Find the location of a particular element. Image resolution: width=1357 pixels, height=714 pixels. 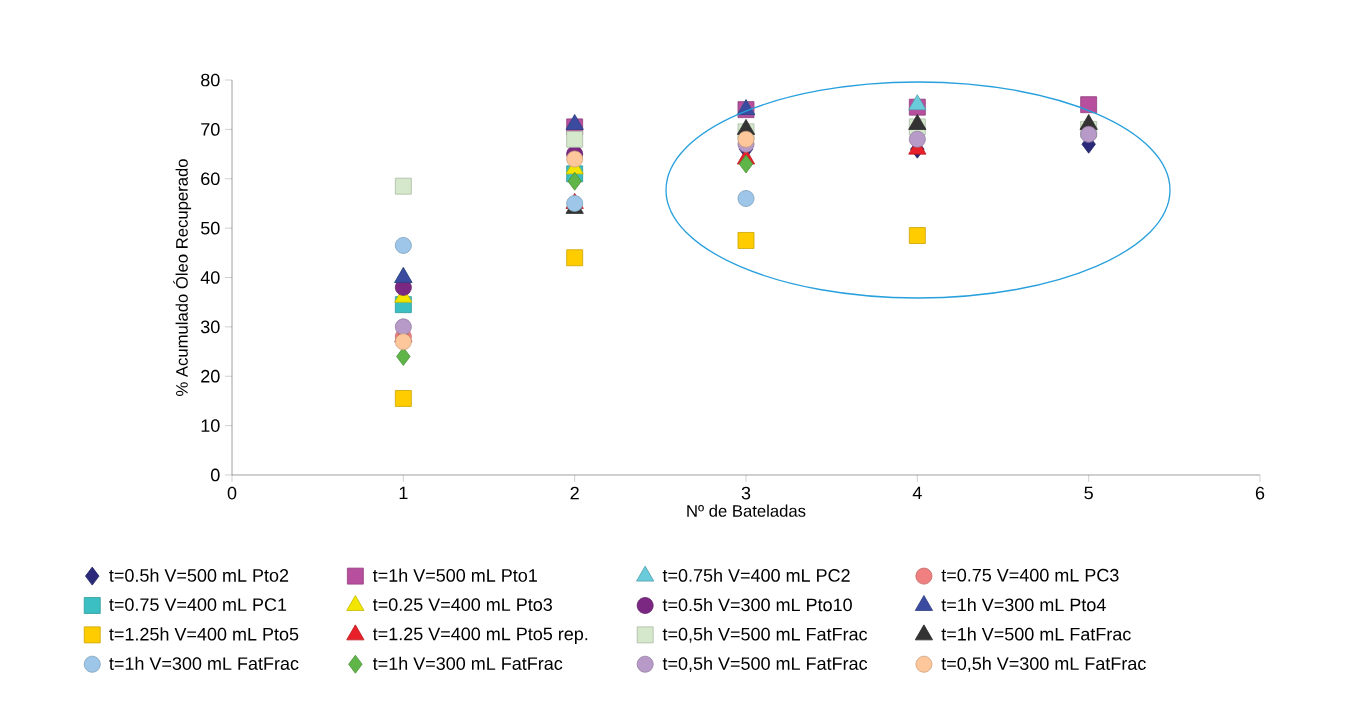

x-tick-label: 0 is located at coordinates (232, 493).